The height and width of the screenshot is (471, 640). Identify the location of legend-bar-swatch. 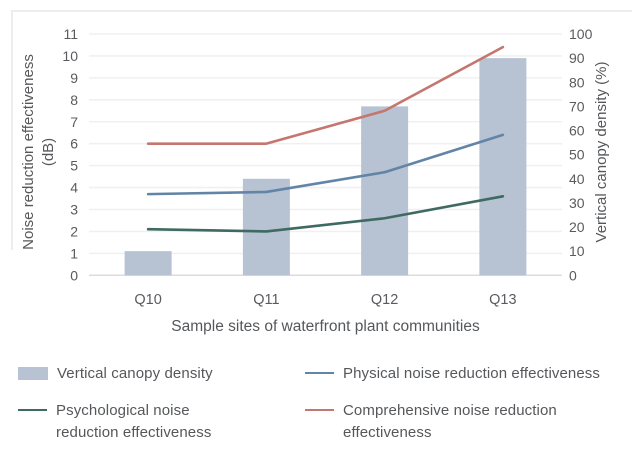
(33, 373).